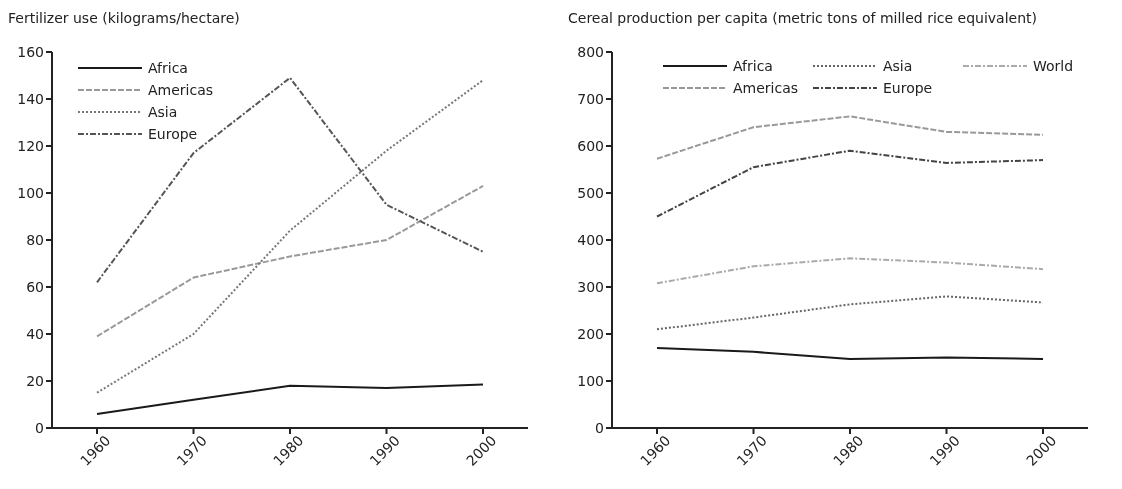  I want to click on y-tick-label: 160, so click(30, 51).